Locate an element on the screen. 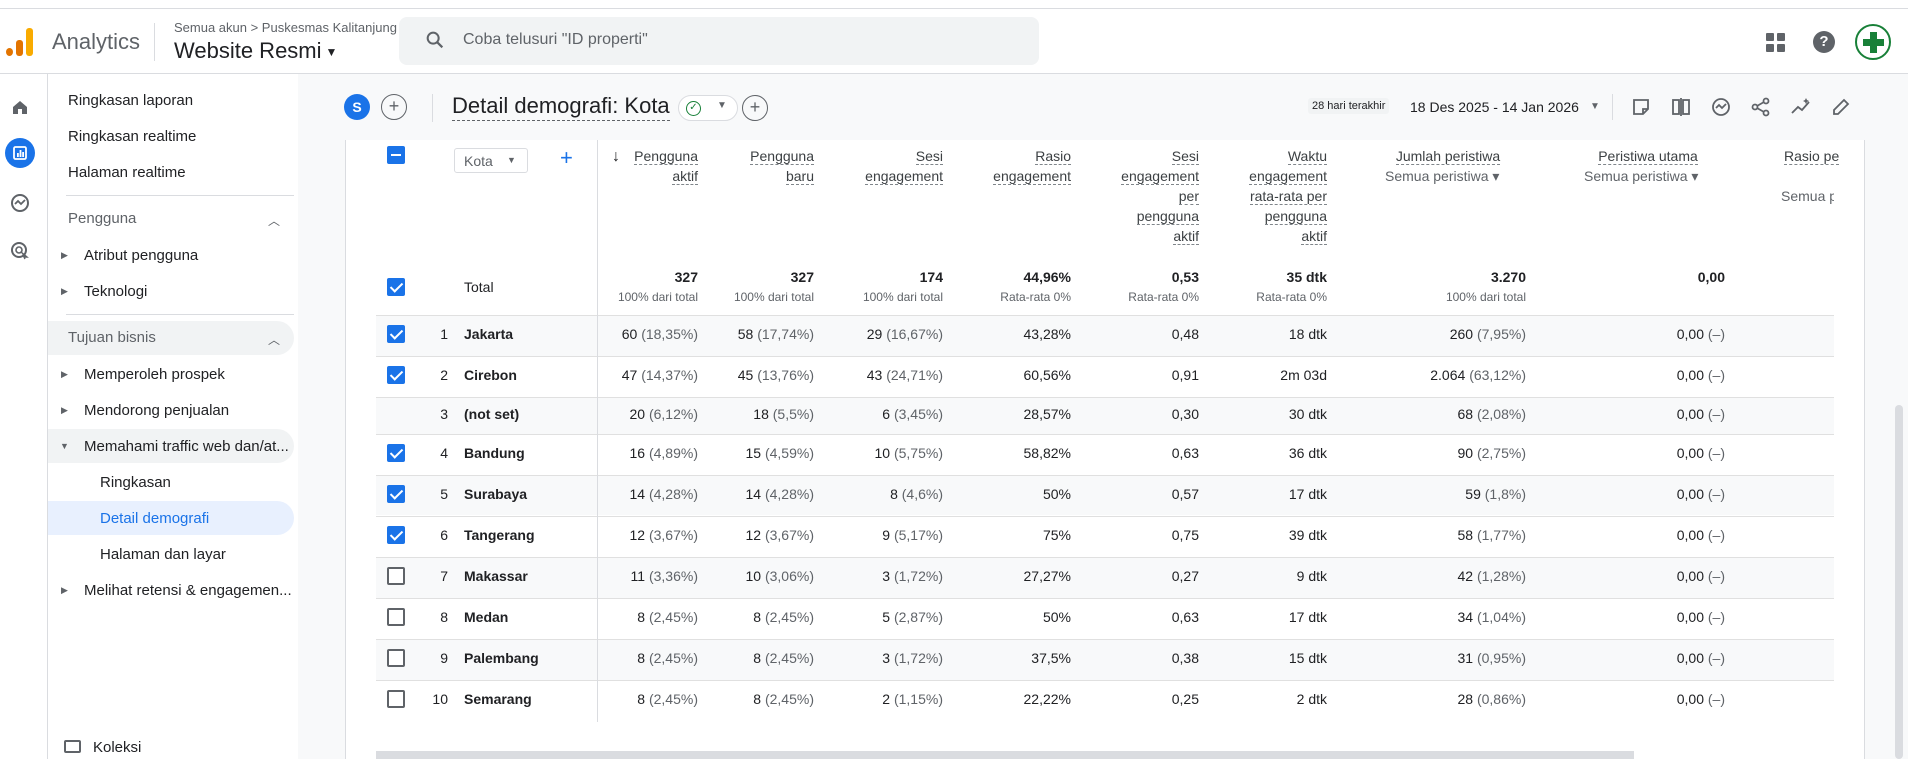 Image resolution: width=1908 pixels, height=759 pixels. help-icon: ? is located at coordinates (1824, 42).